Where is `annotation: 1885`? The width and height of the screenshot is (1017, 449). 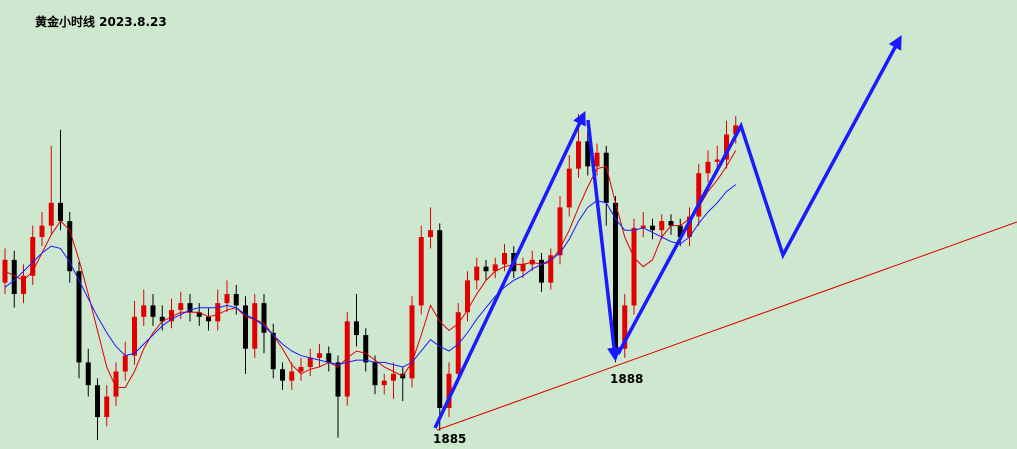
annotation: 1885 is located at coordinates (449, 439).